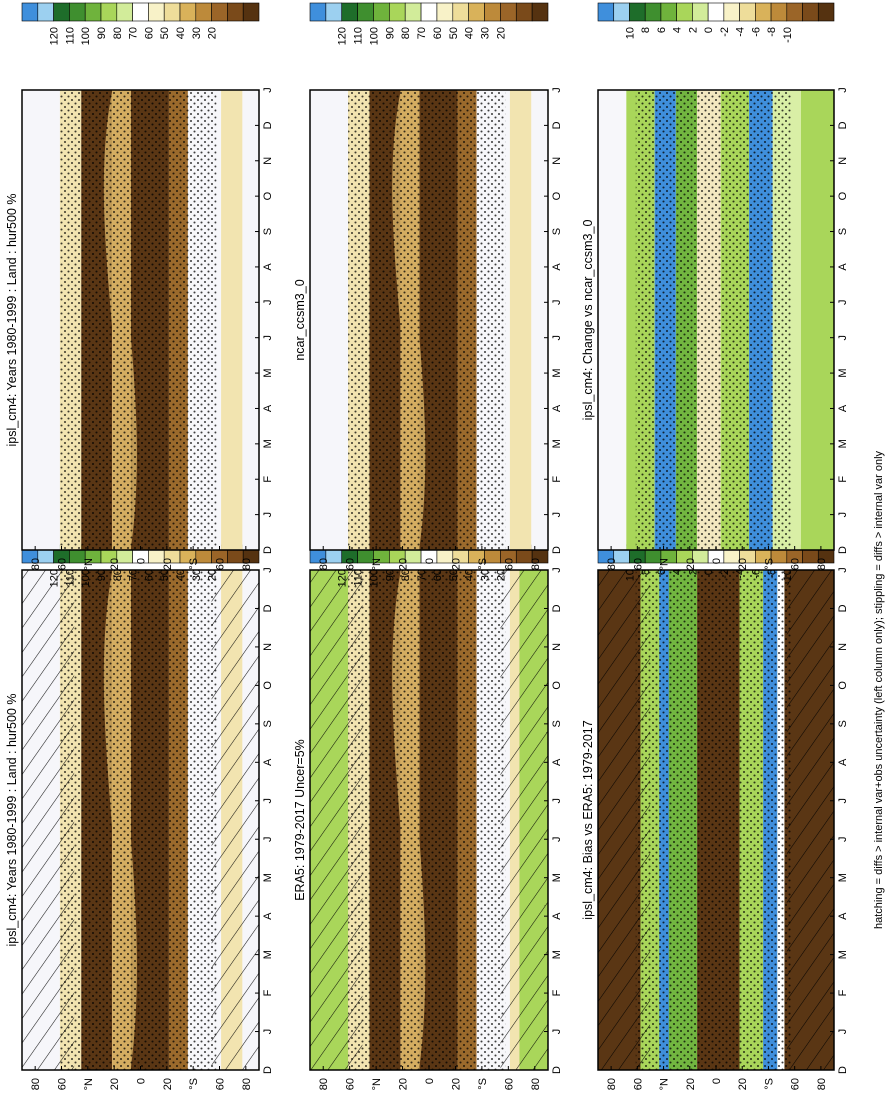  What do you see at coordinates (630, 33) in the screenshot?
I see `colorbar-label: 10` at bounding box center [630, 33].